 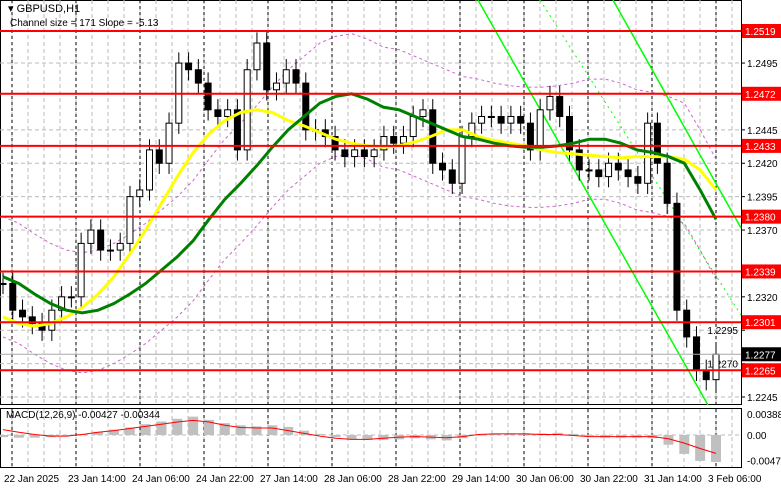 I want to click on x-tick-label: 23 Jan 14:00, so click(x=97, y=479).